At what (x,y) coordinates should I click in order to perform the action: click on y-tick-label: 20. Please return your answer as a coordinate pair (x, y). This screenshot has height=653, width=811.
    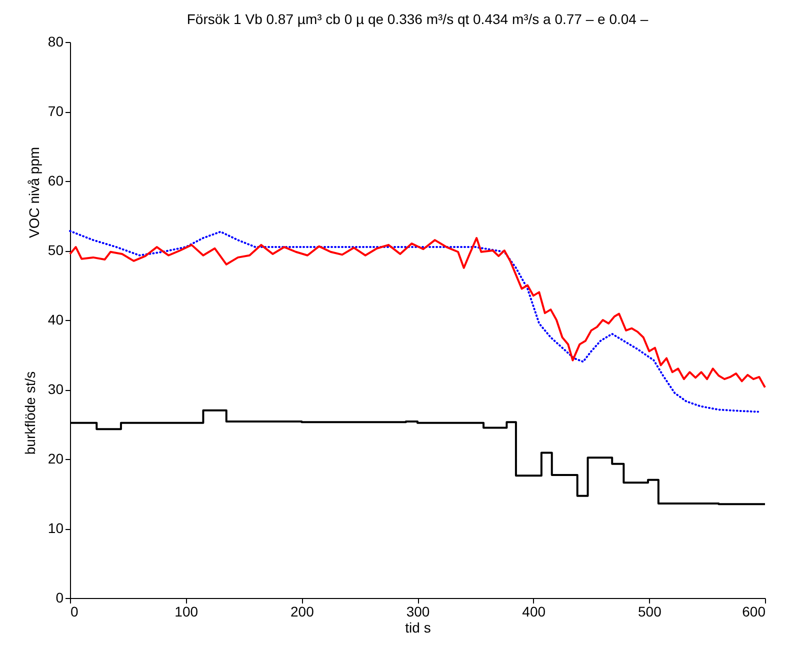
    Looking at the image, I should click on (56, 458).